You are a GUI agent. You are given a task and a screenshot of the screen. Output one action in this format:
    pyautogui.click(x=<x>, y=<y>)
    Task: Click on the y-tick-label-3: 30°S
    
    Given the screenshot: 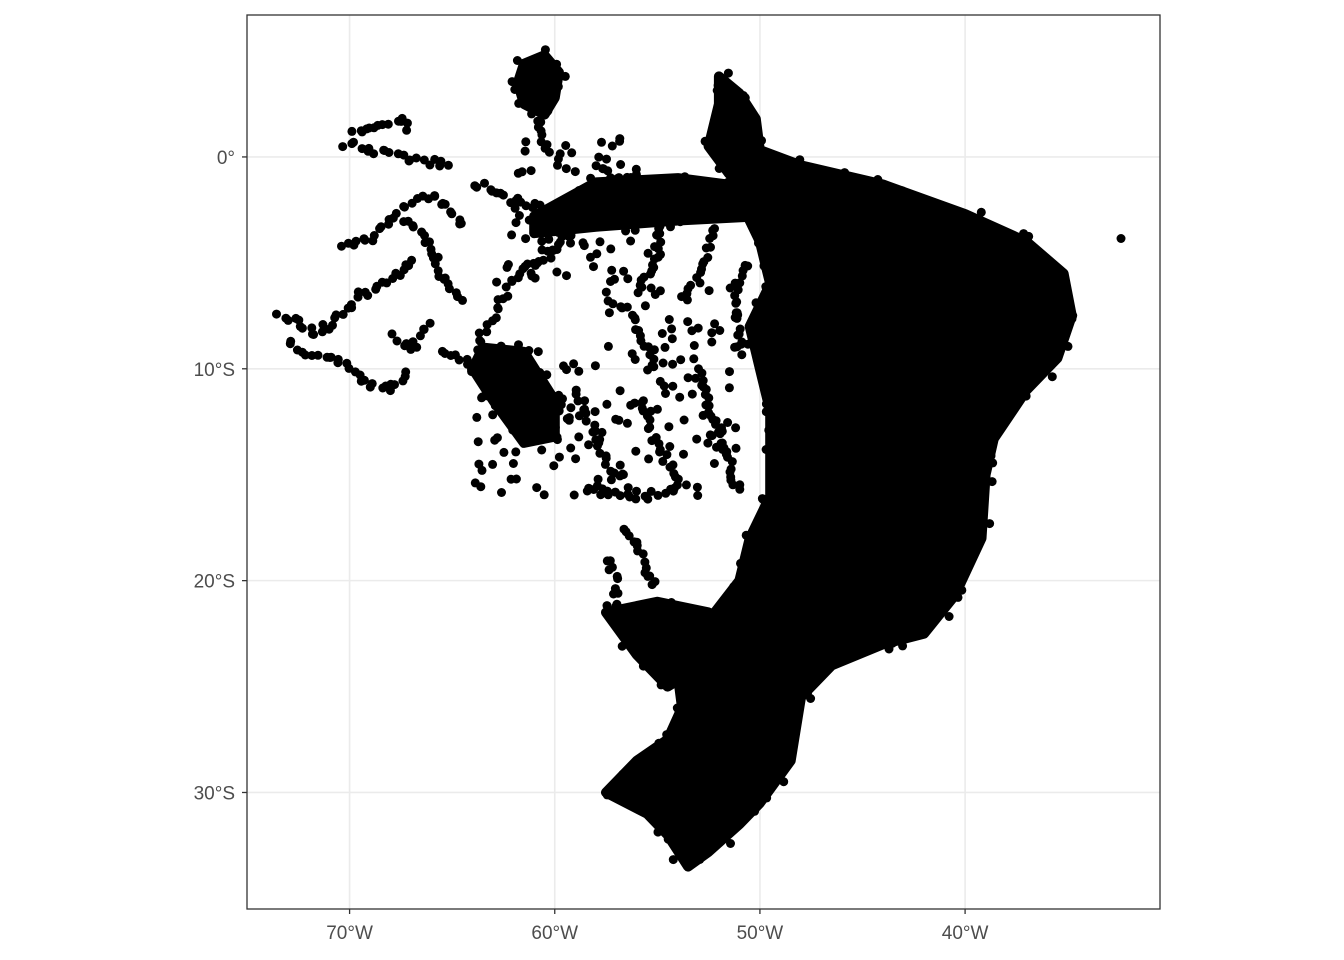 What is the action you would take?
    pyautogui.click(x=214, y=793)
    